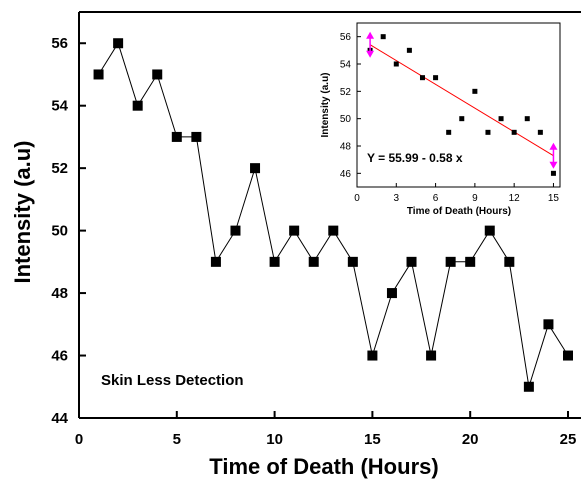 This screenshot has height=486, width=581. What do you see at coordinates (59, 418) in the screenshot?
I see `main-y-tick-label: 44` at bounding box center [59, 418].